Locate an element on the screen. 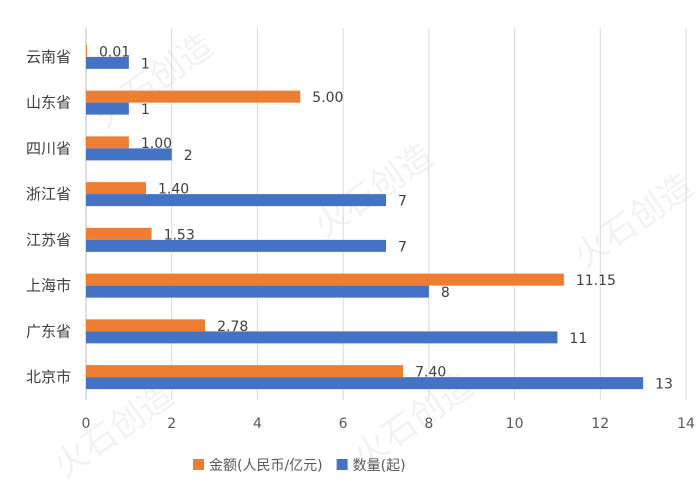 This screenshot has height=496, width=700. category-label: 四川省 is located at coordinates (48, 148).